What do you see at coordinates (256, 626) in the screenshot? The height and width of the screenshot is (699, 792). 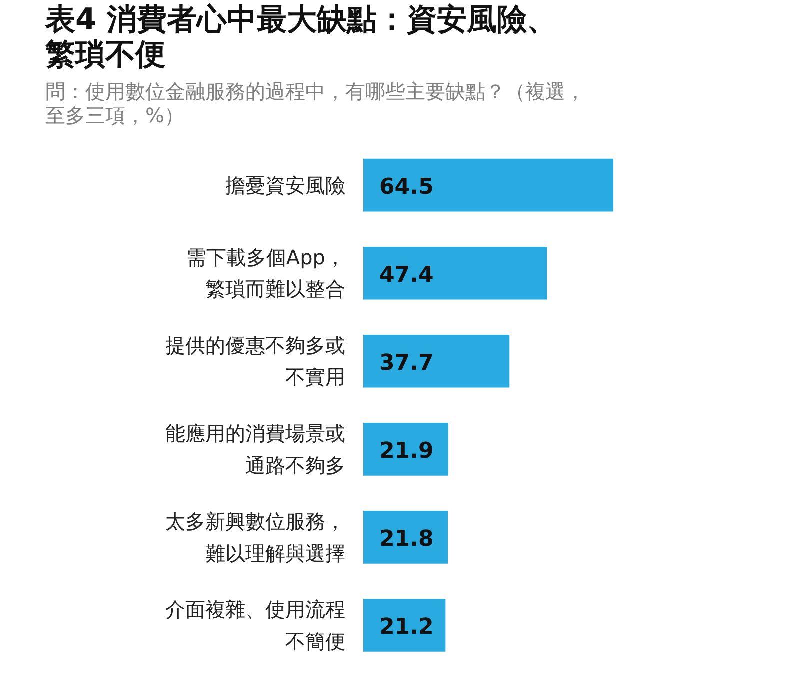 I see `y-tick-label: 介面複雜、使用流程不簡便` at bounding box center [256, 626].